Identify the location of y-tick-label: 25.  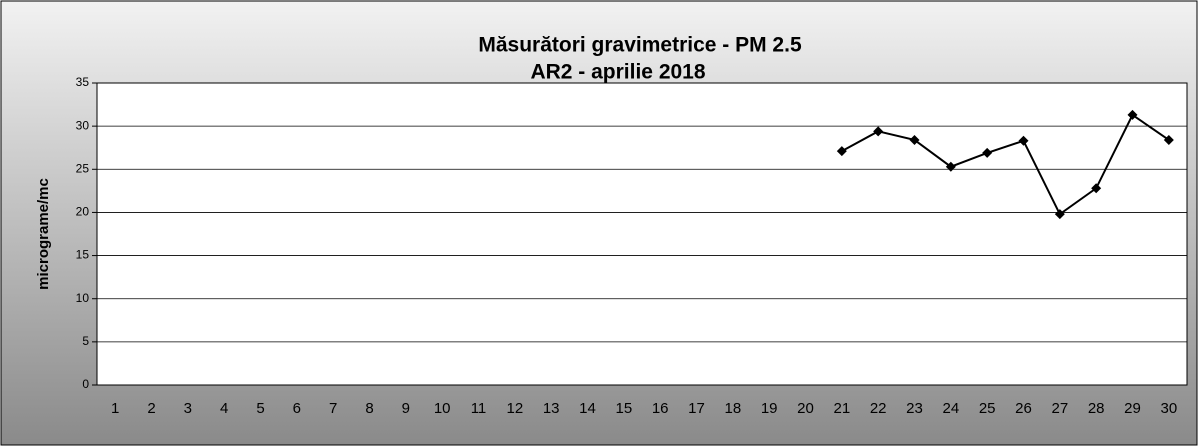
(83, 168).